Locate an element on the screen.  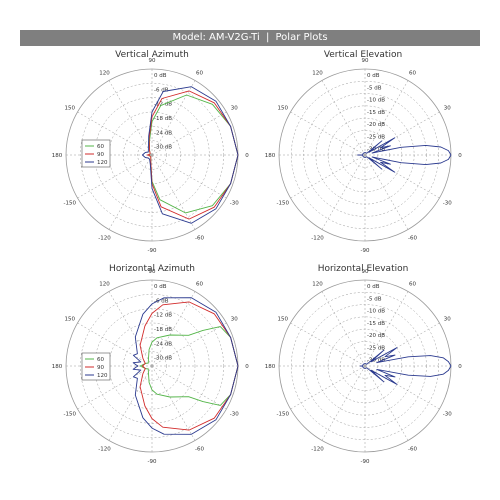
legend-entry: 120 is located at coordinates (102, 163).